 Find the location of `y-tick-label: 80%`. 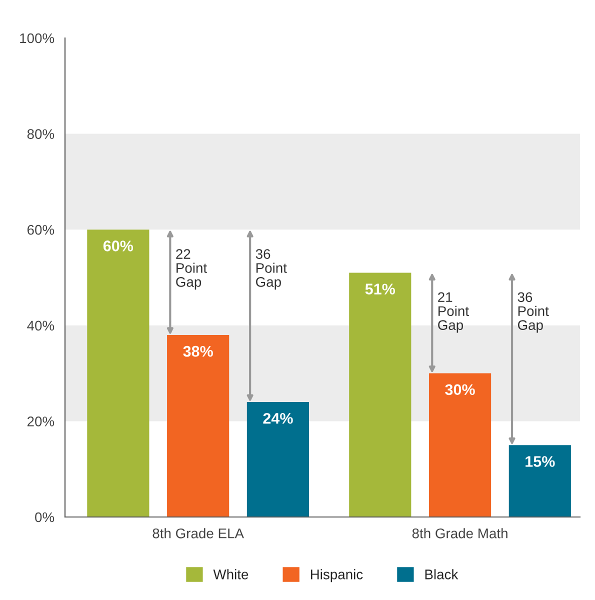

y-tick-label: 80% is located at coordinates (40, 134).